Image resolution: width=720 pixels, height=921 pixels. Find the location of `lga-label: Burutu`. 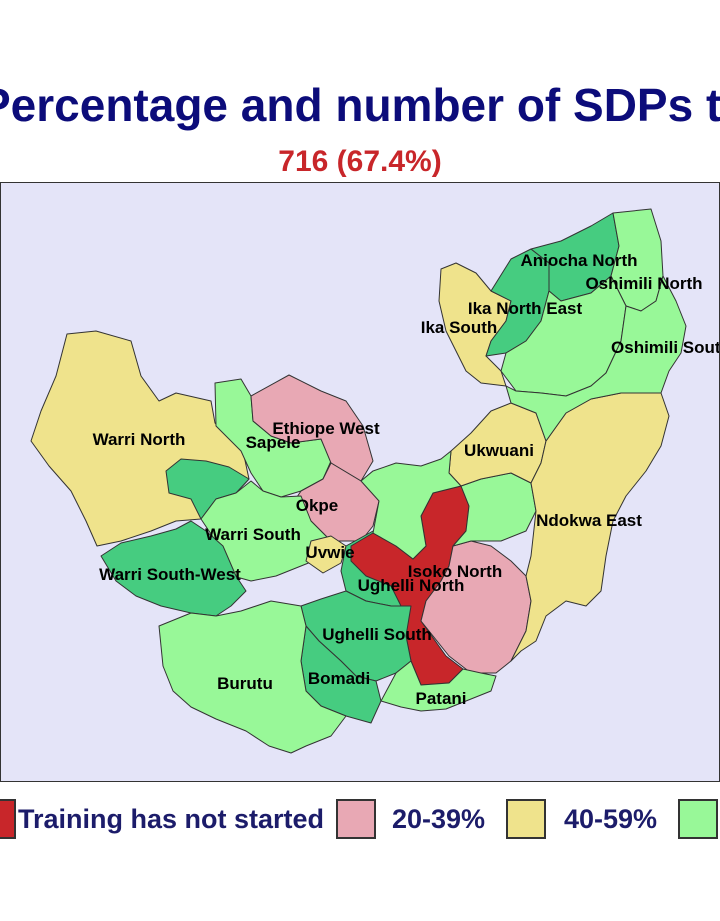

lga-label: Burutu is located at coordinates (245, 683).